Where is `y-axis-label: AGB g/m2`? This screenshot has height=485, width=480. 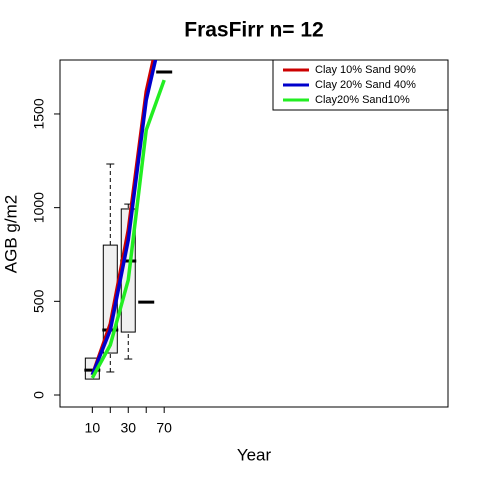
y-axis-label: AGB g/m2 is located at coordinates (10, 234).